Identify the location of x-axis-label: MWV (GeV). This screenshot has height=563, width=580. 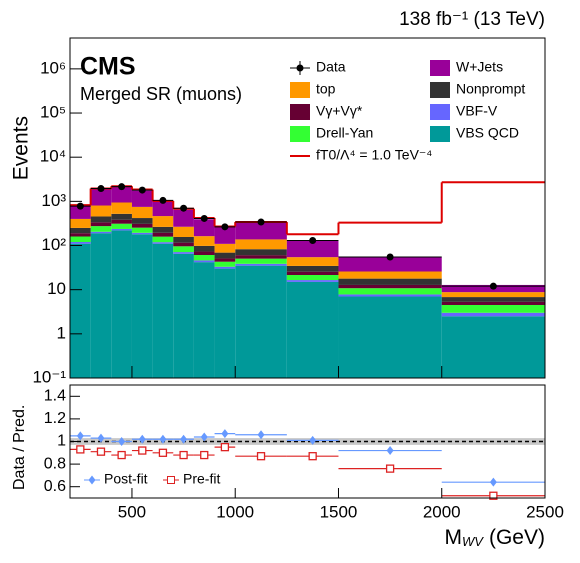
(495, 538).